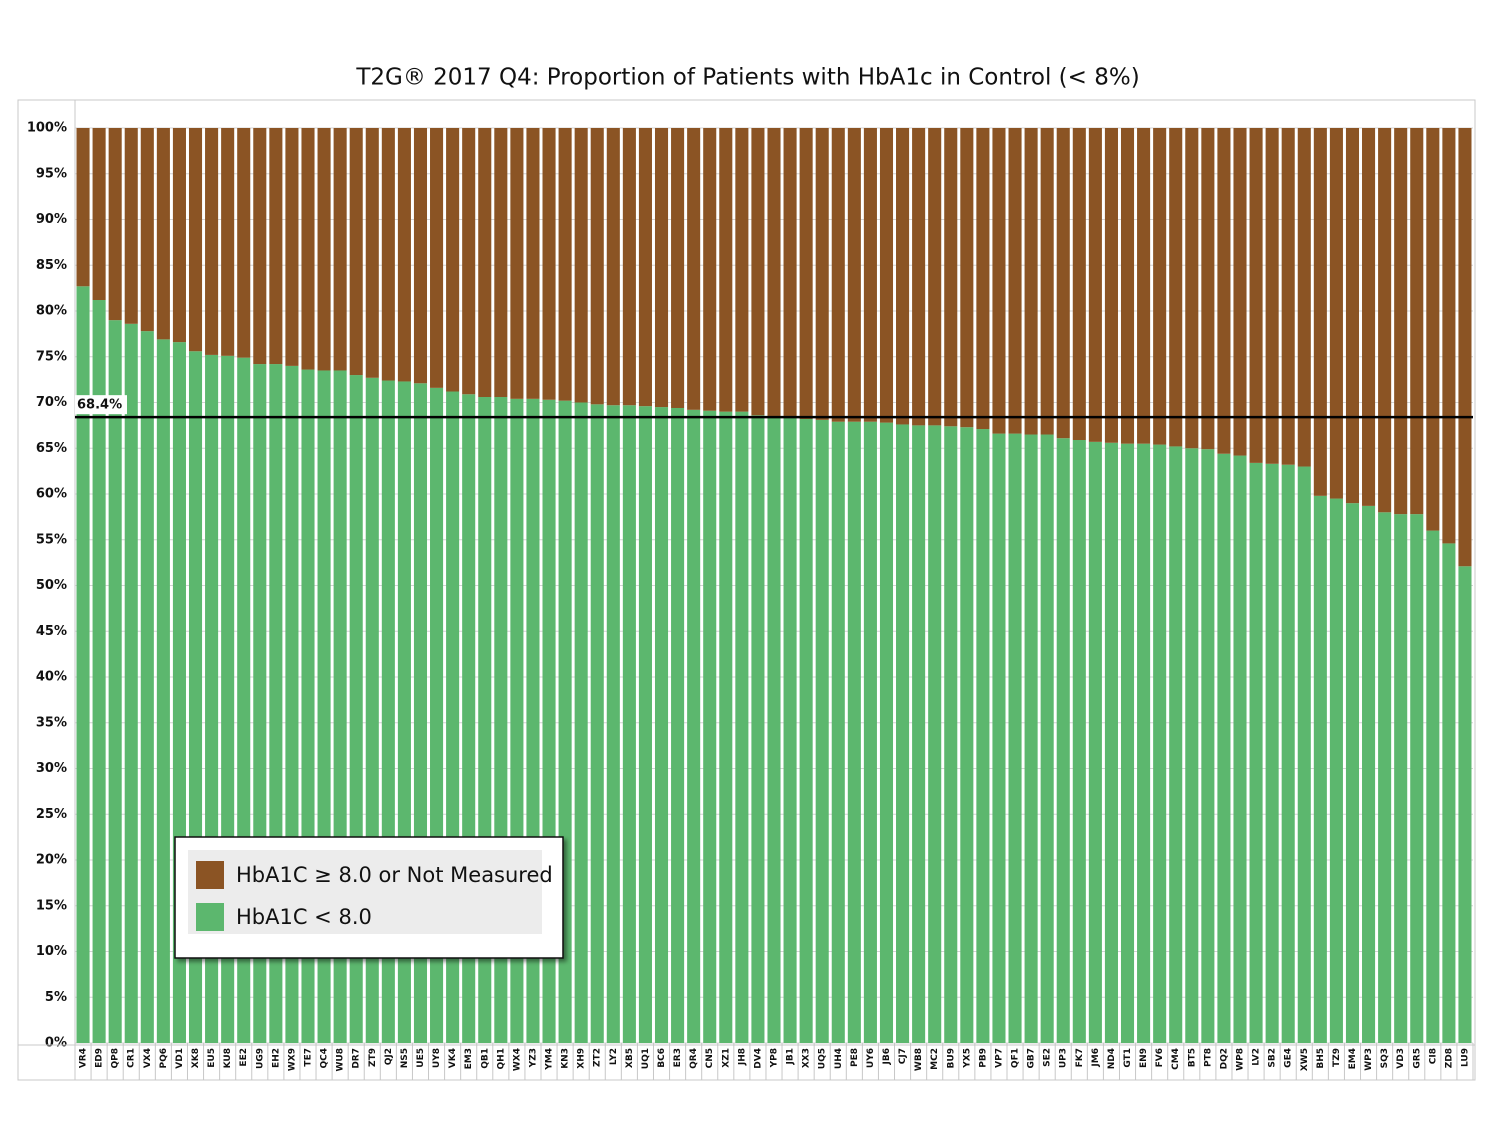 Image resolution: width=1500 pixels, height=1125 pixels. I want to click on reference-label: 68.4%, so click(99, 405).